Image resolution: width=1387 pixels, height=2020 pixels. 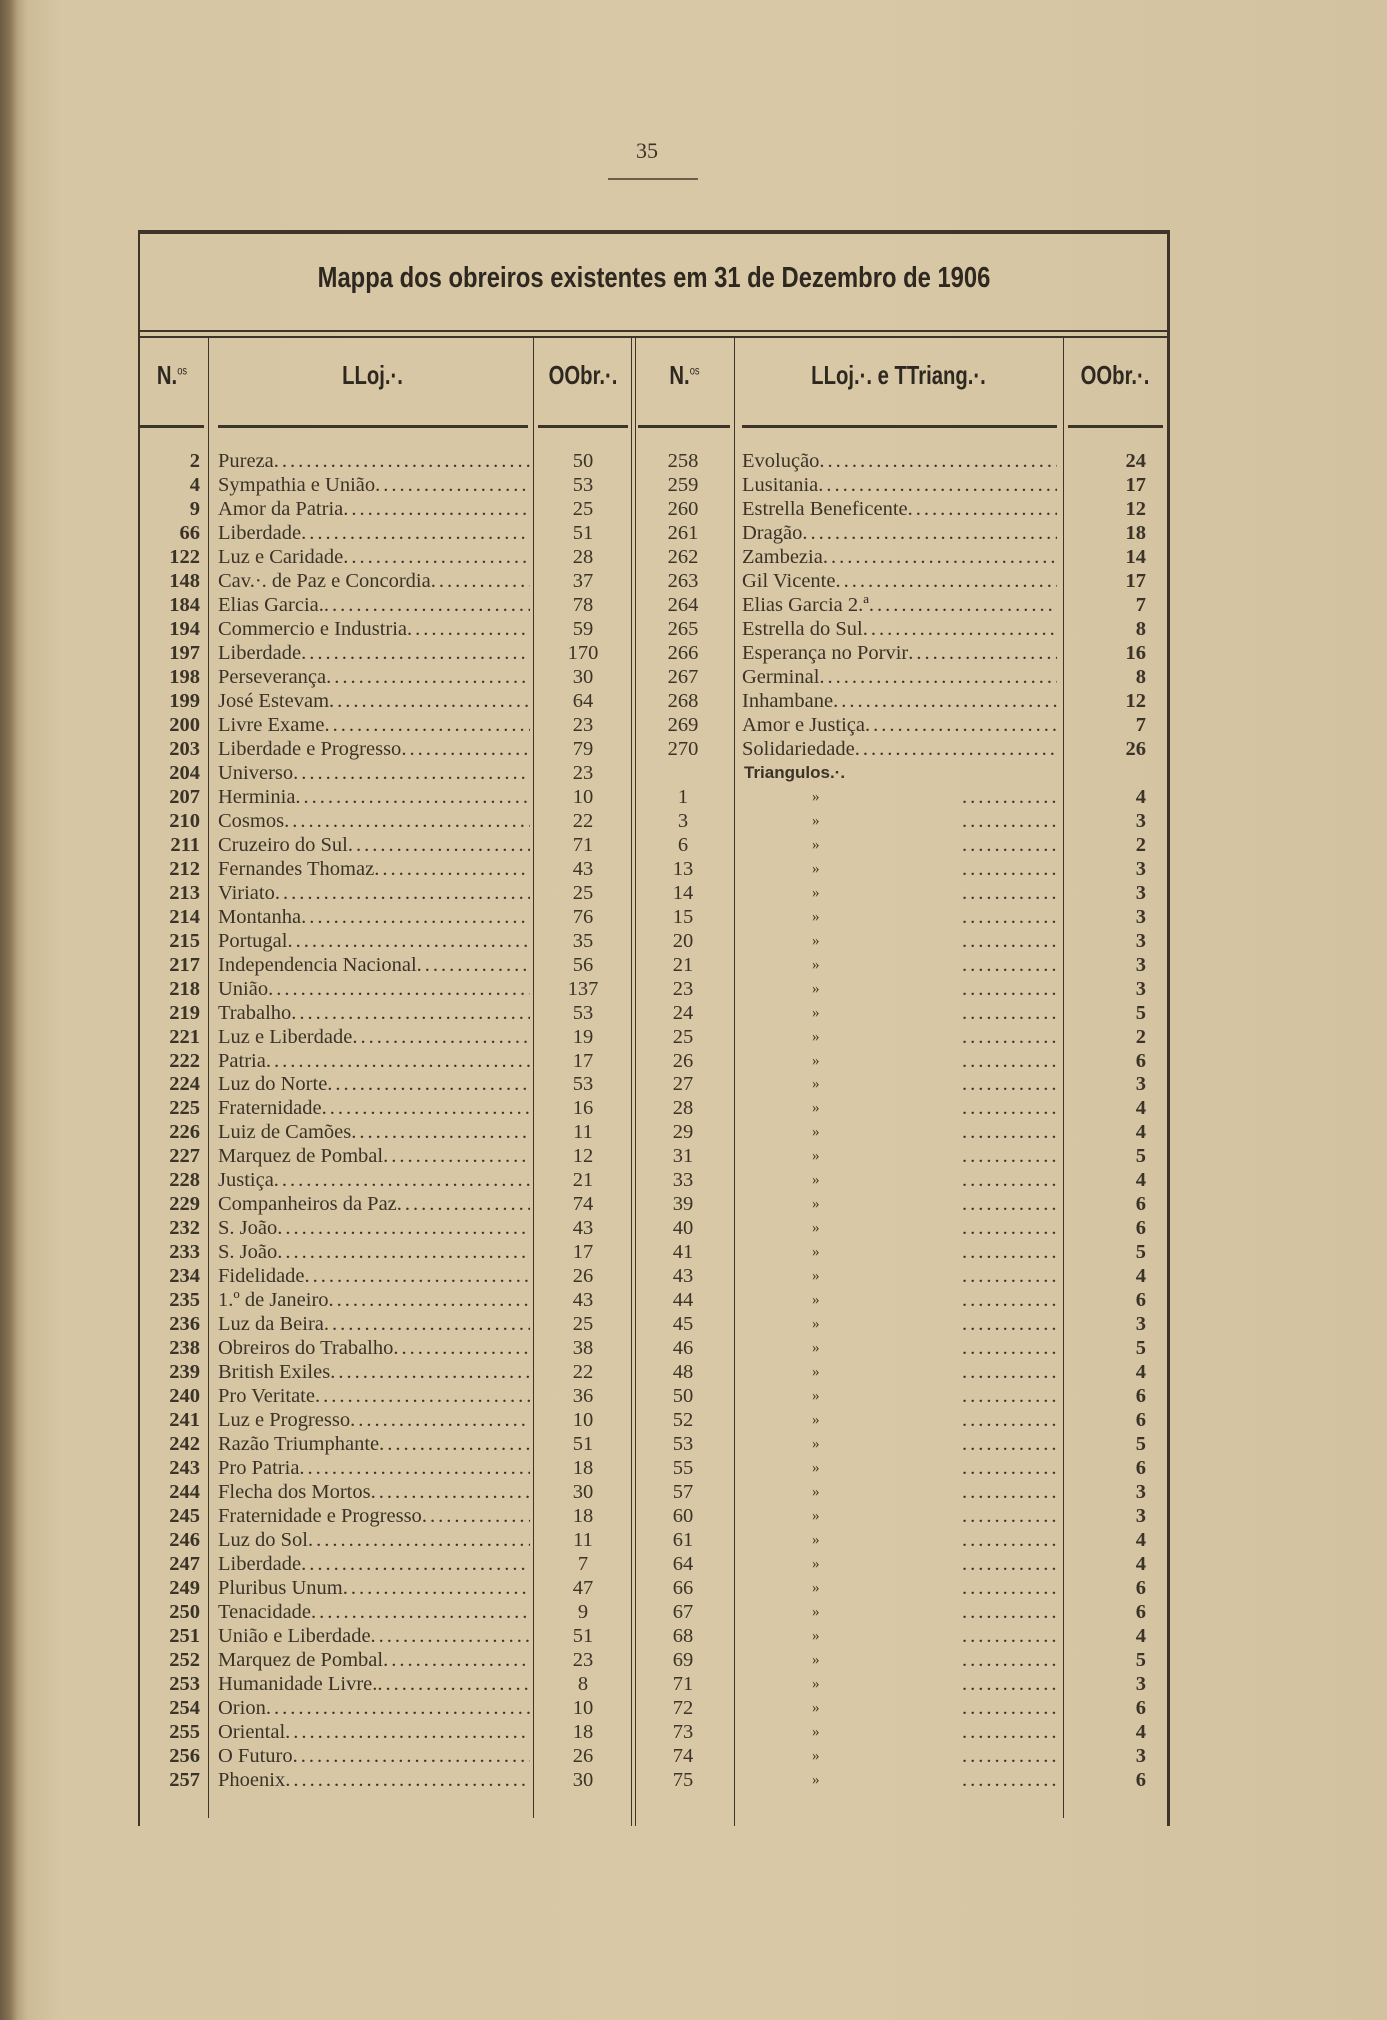 I want to click on worker-count: 25, so click(x=583, y=892).